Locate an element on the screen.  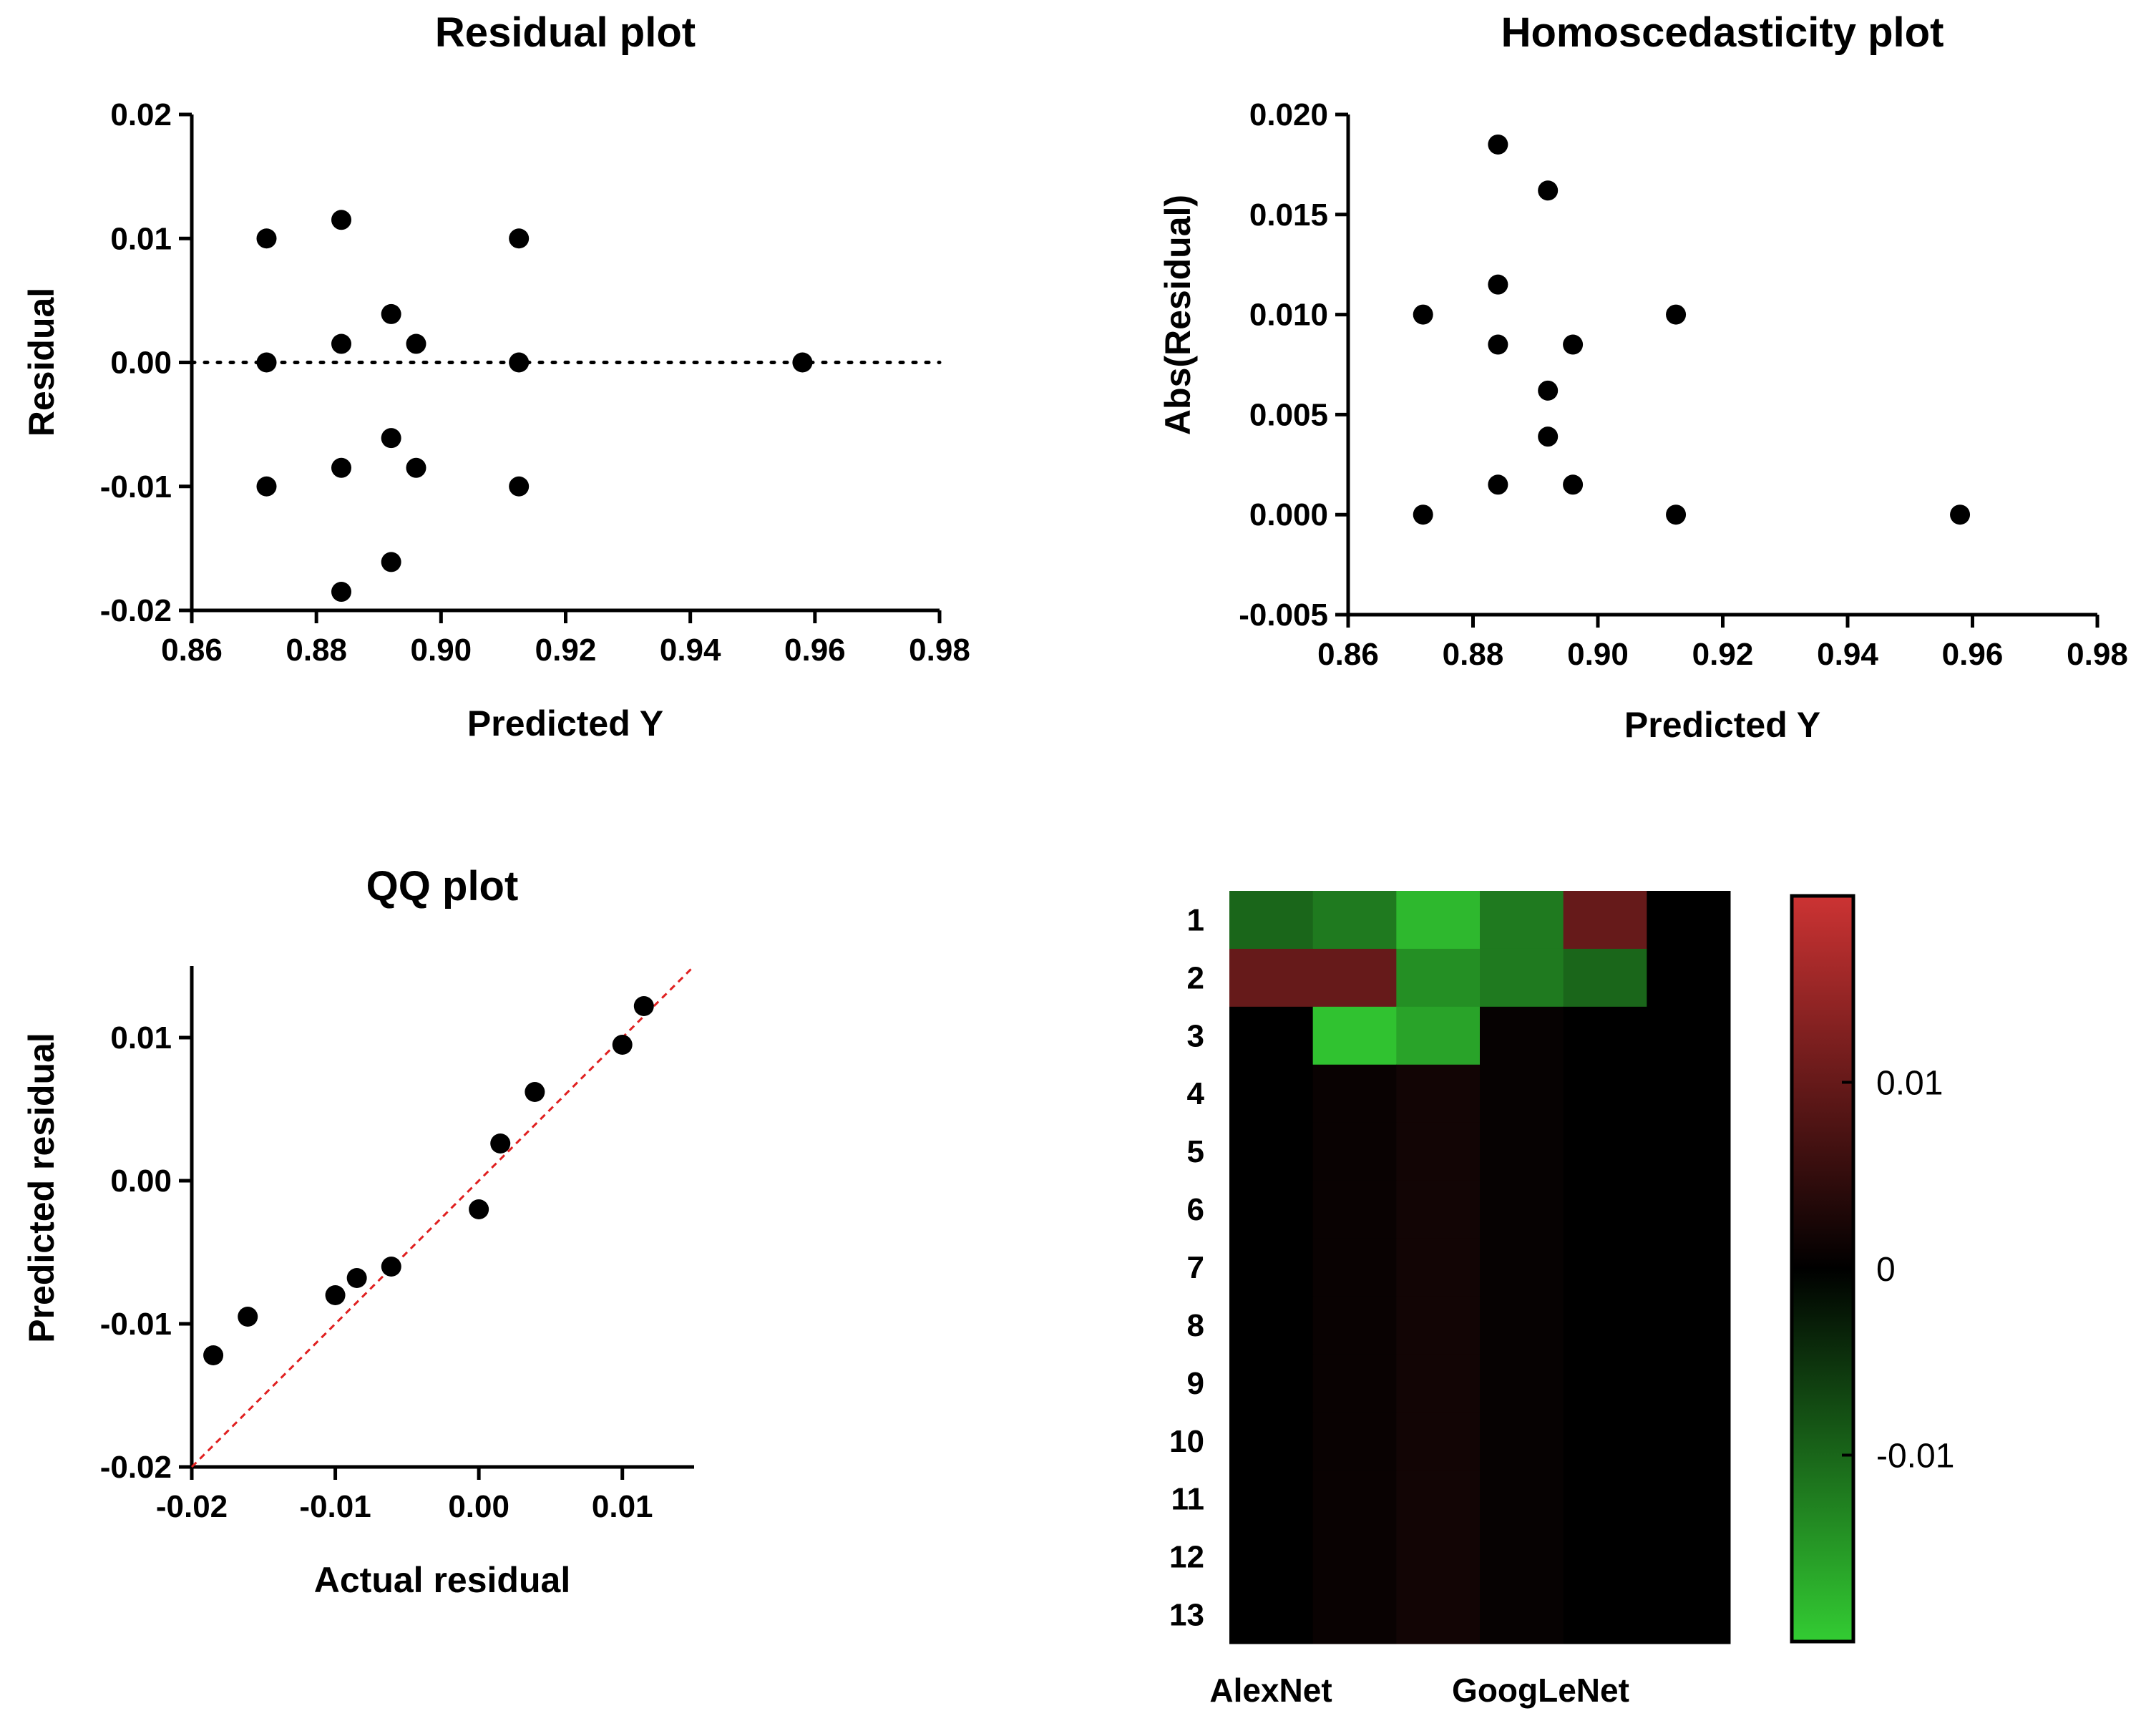
homoscedasticity-plot-x-tick-label: 0.94 is located at coordinates (1848, 654).